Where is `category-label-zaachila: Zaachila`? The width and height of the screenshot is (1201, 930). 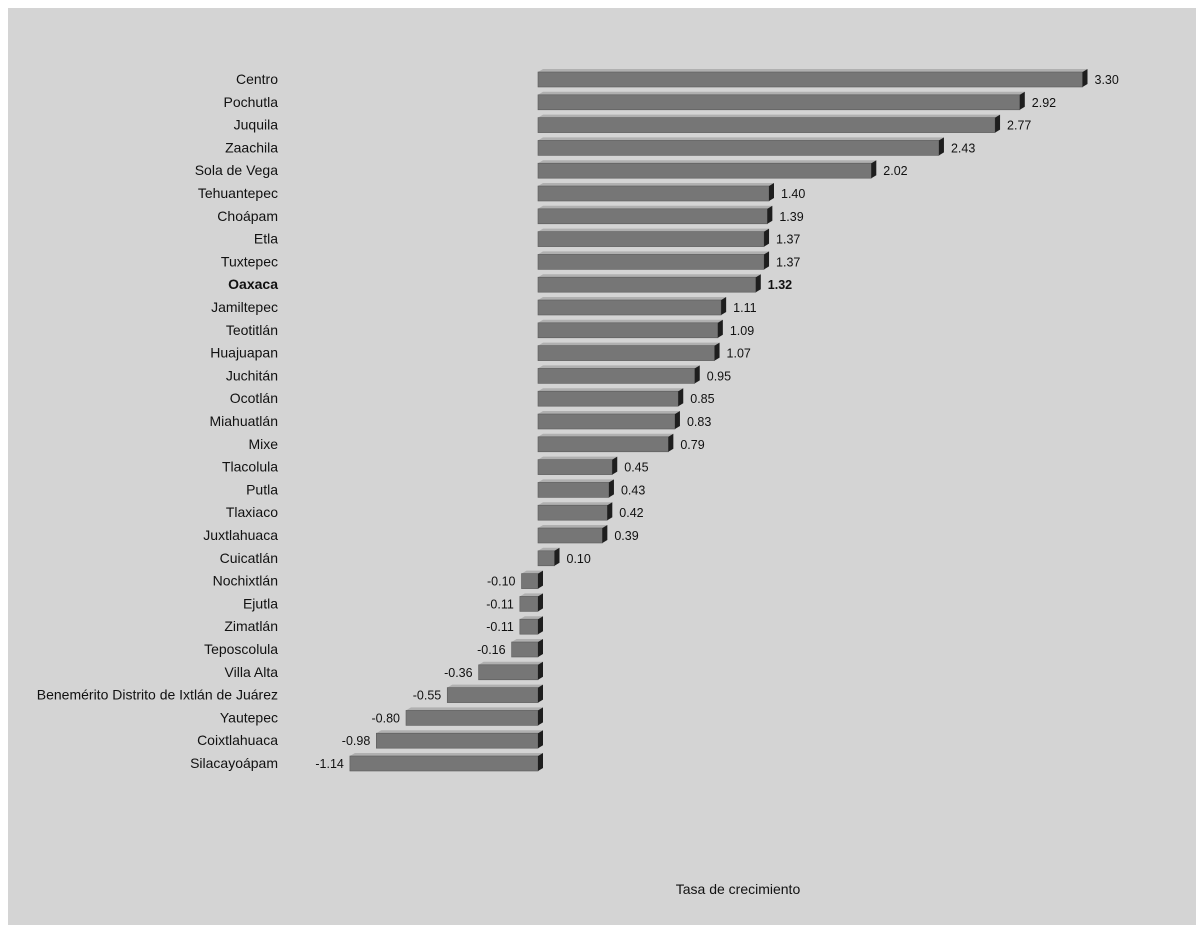
category-label-zaachila: Zaachila is located at coordinates (251, 147).